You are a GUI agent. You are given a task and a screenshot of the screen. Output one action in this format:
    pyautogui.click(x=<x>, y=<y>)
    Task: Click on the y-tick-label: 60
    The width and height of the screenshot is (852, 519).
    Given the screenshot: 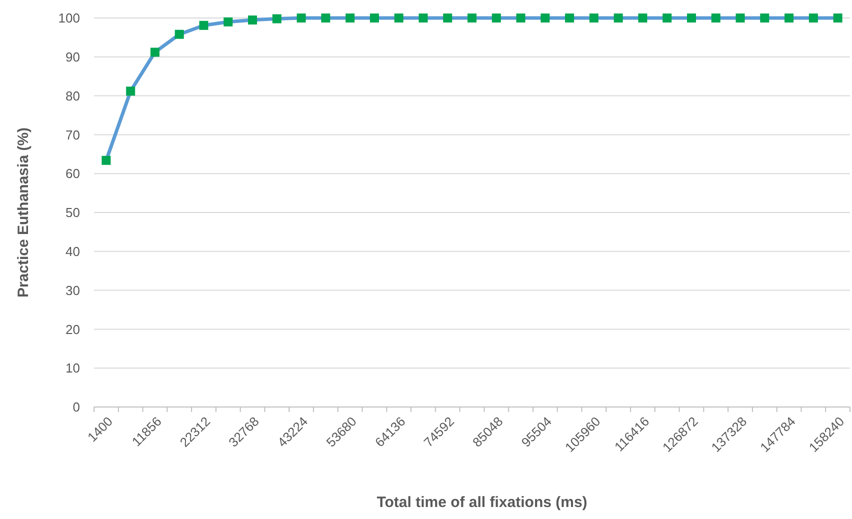 What is the action you would take?
    pyautogui.click(x=73, y=174)
    